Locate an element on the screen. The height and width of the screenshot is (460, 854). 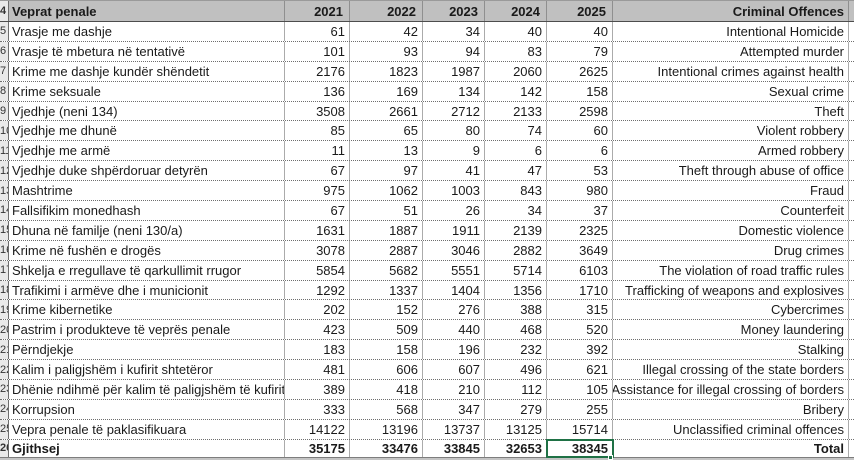
year-value: 423 is located at coordinates (317, 330).